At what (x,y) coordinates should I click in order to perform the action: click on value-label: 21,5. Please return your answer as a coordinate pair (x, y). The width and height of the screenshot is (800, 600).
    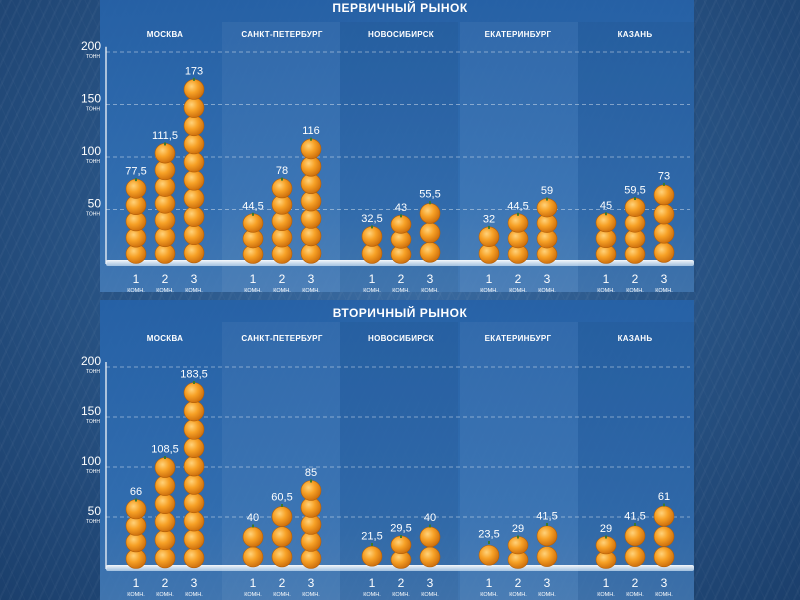
    Looking at the image, I should click on (371, 537).